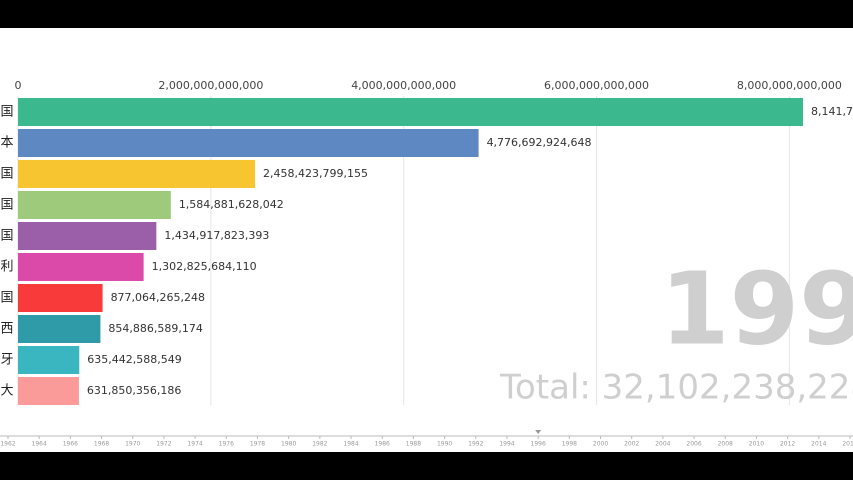  Describe the element at coordinates (403, 85) in the screenshot. I see `x-tick-label: 4,000,000,000,000` at that location.